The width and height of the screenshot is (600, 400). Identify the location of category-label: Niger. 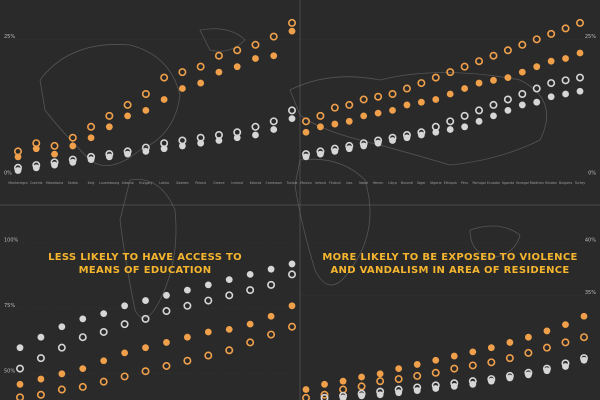
(421, 183).